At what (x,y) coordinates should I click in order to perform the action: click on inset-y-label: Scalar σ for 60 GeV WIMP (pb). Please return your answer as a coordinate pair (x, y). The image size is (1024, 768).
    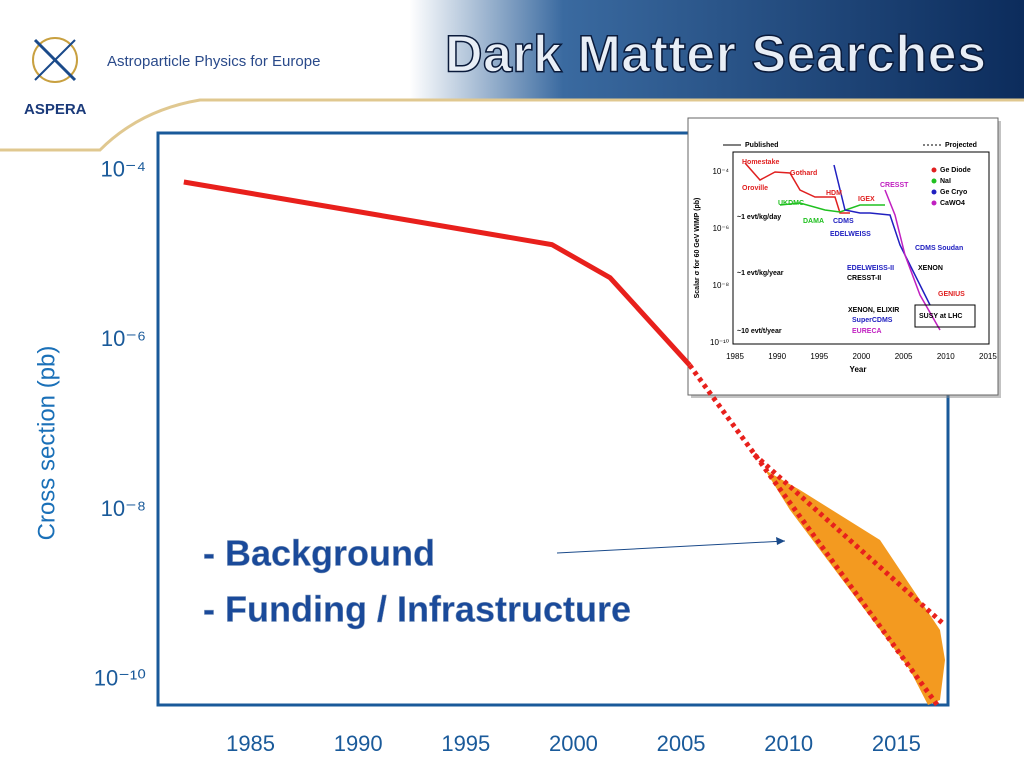
    Looking at the image, I should click on (697, 248).